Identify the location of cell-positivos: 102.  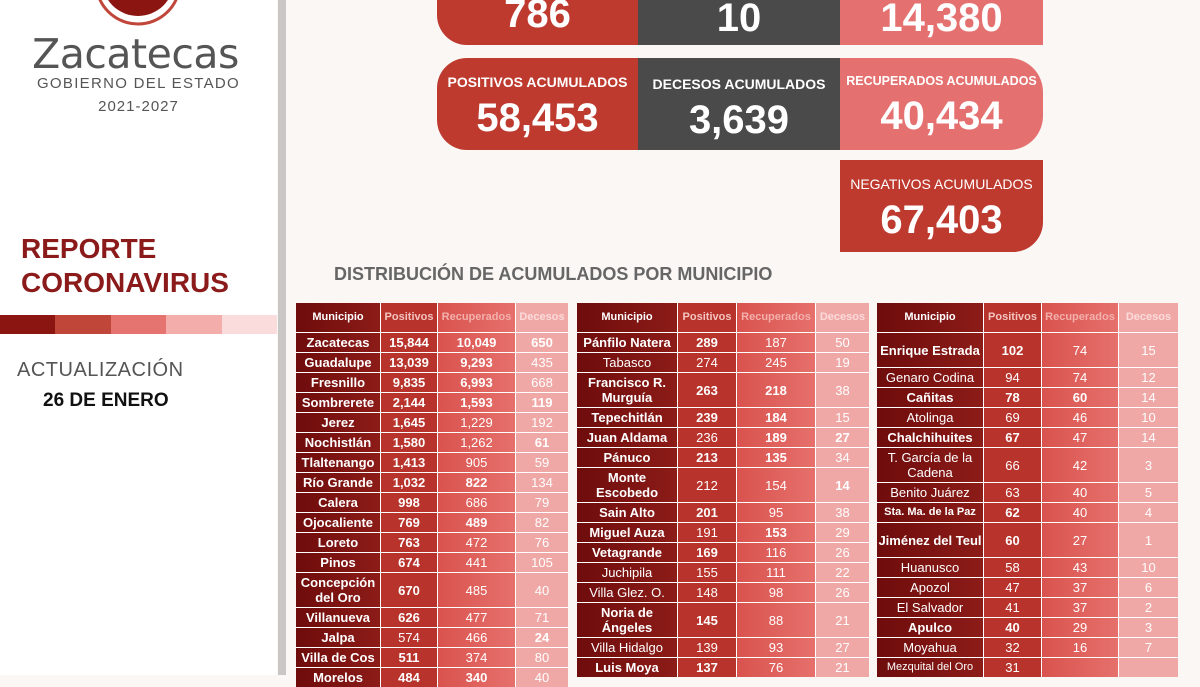
(1012, 350).